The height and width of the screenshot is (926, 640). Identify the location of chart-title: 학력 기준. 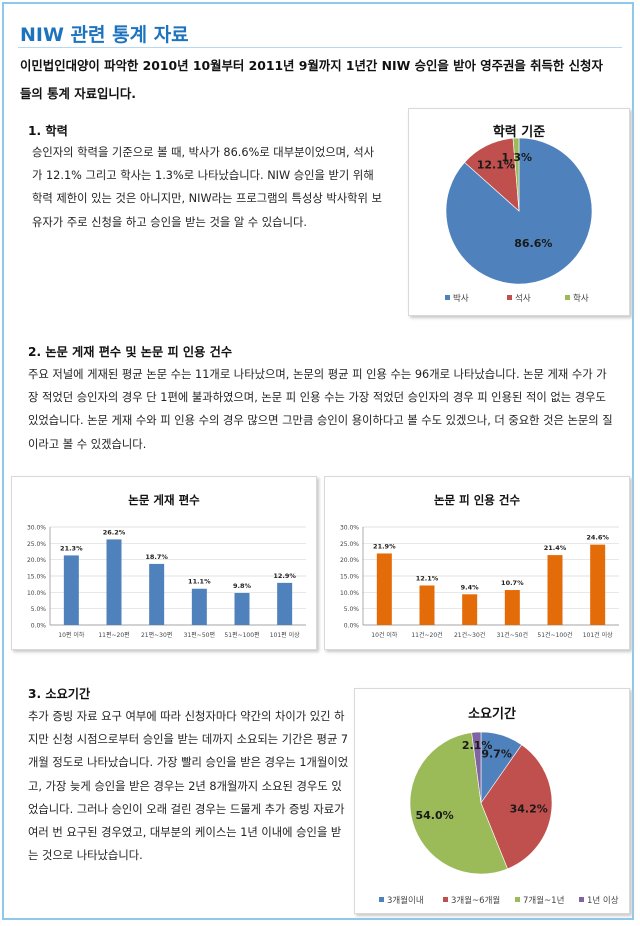
(519, 132).